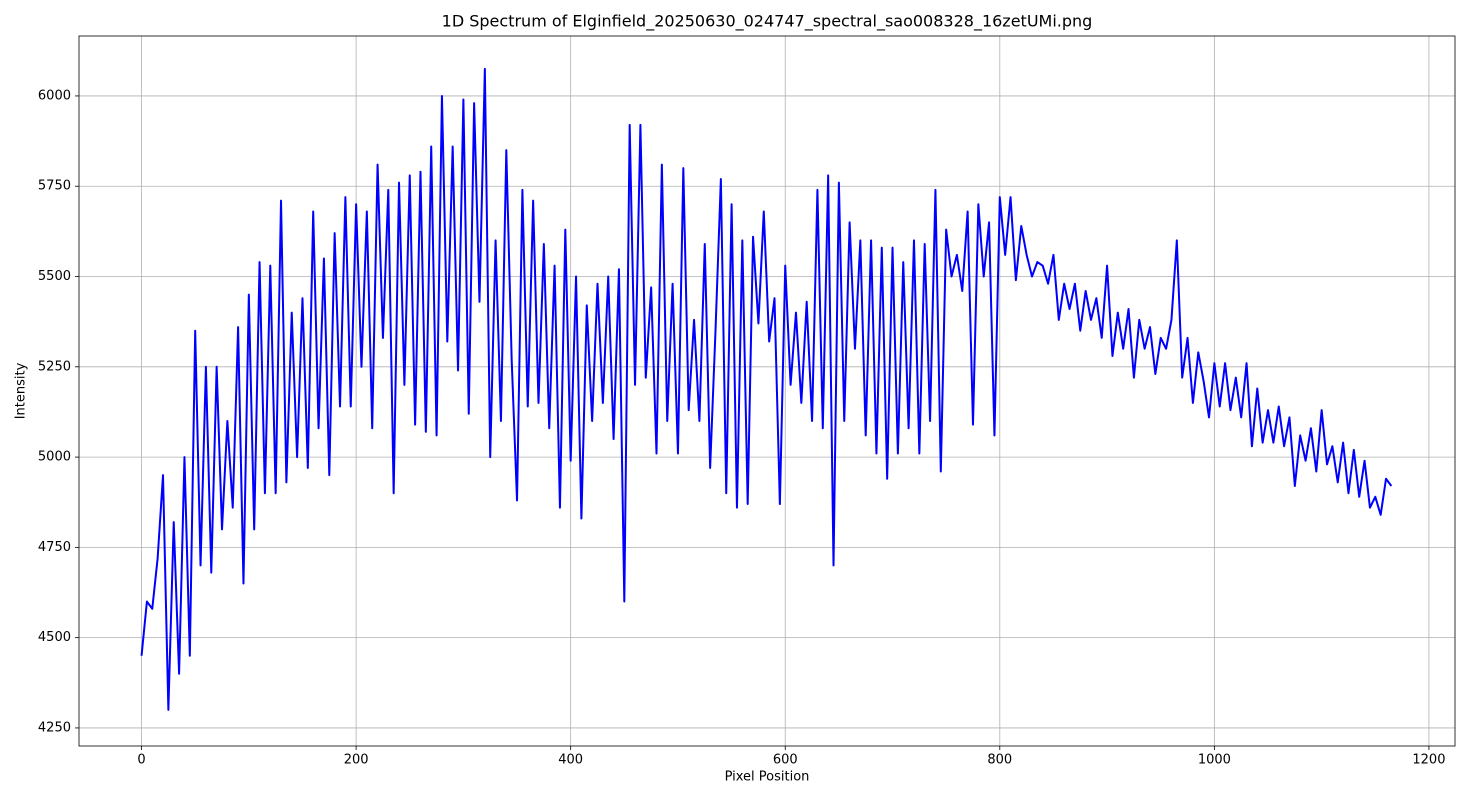  I want to click on x-tick-label: 1000, so click(1214, 760).